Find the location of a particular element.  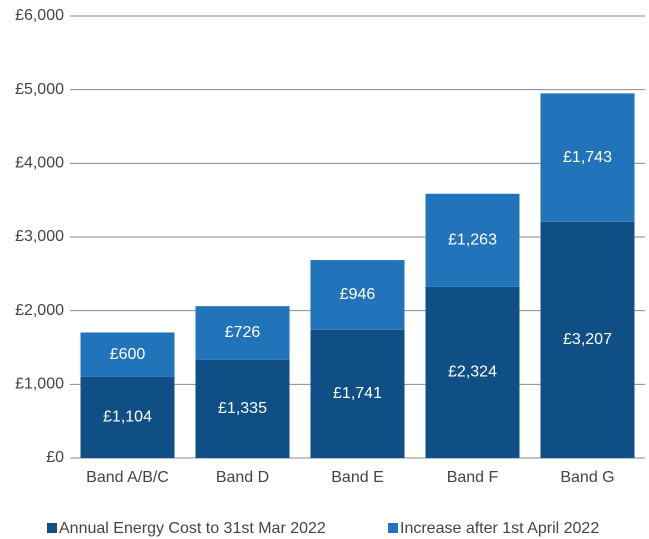

data-label: £1,741 is located at coordinates (357, 393).